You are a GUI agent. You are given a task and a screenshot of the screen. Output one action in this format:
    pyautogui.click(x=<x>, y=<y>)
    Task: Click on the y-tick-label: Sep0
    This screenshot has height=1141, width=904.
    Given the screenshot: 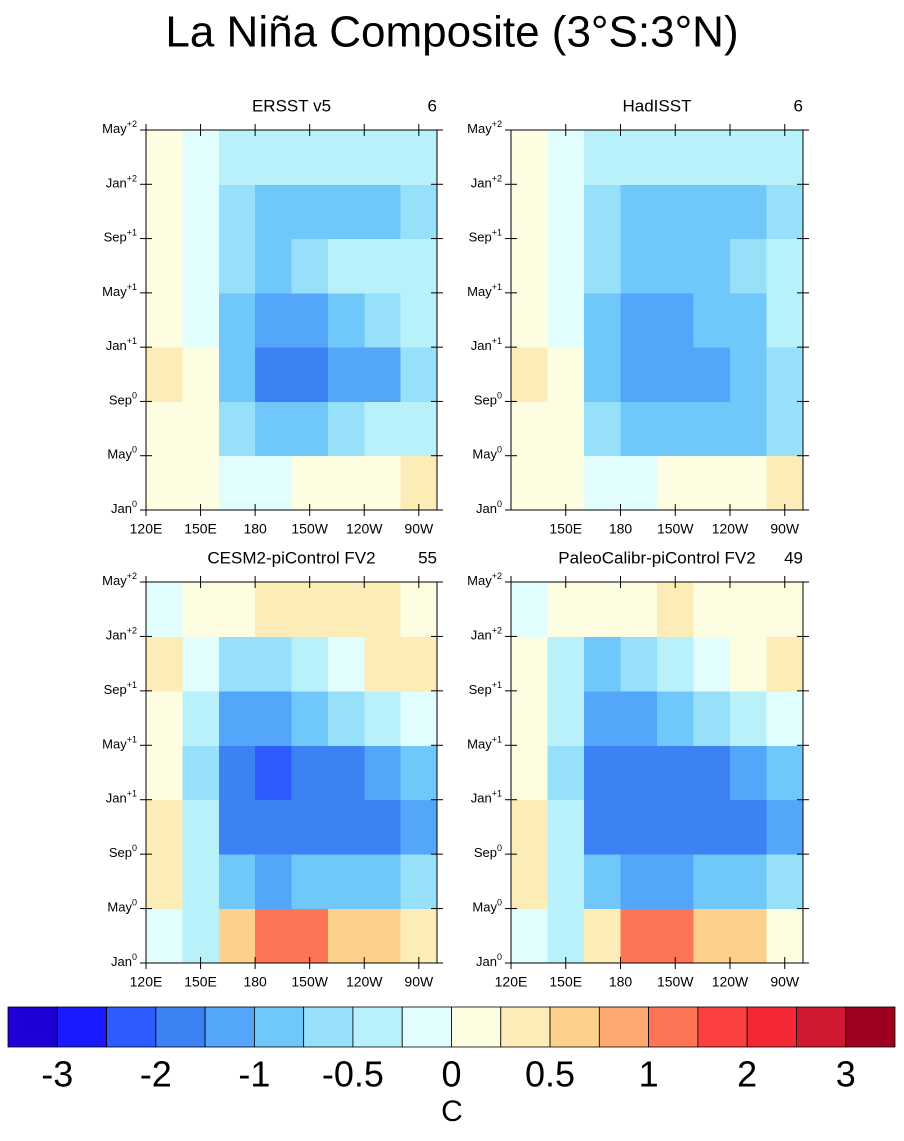 What is the action you would take?
    pyautogui.click(x=123, y=399)
    